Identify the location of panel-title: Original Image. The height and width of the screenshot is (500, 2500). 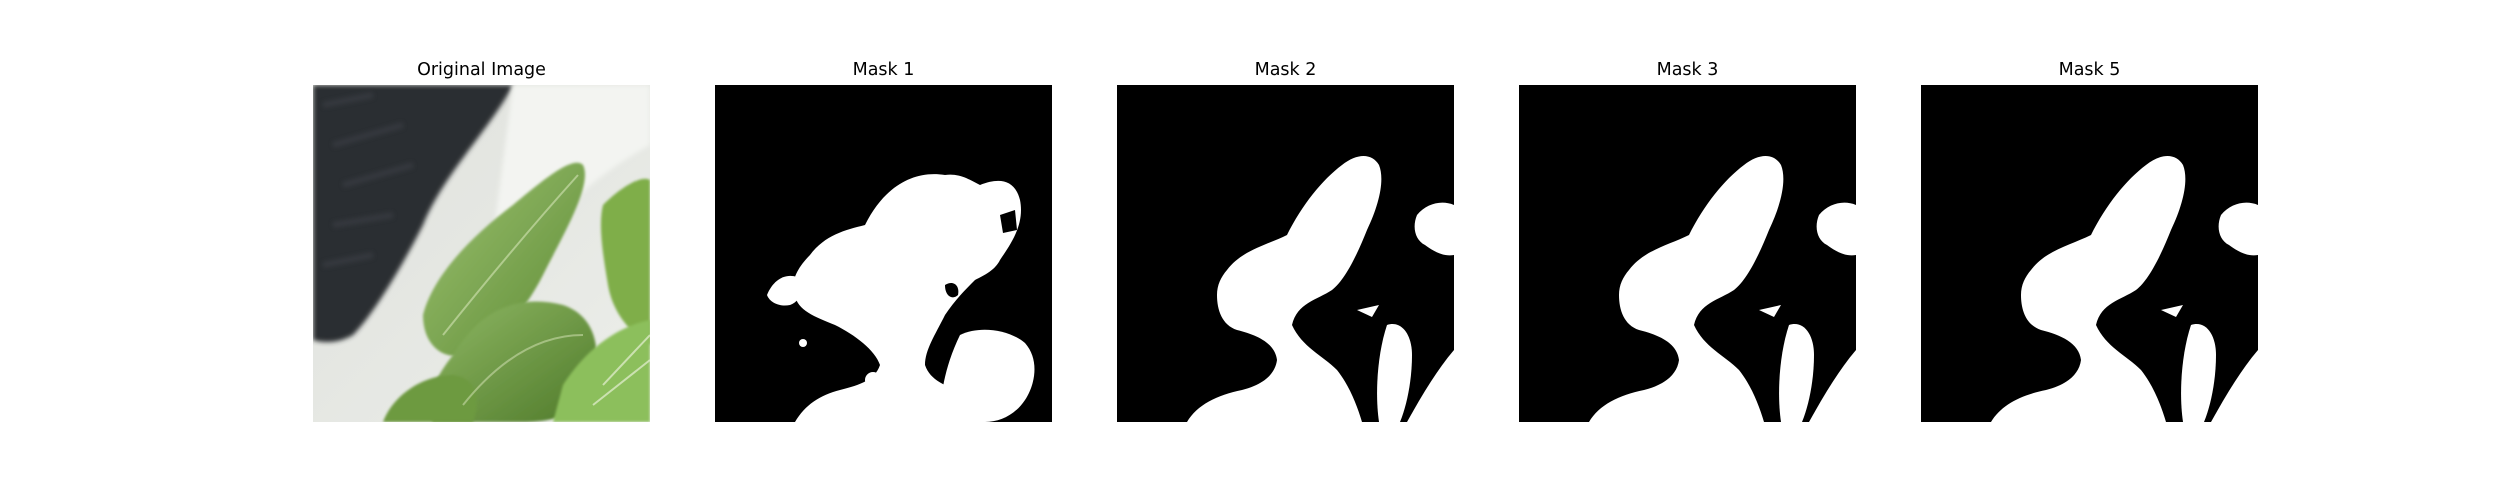
(481, 70).